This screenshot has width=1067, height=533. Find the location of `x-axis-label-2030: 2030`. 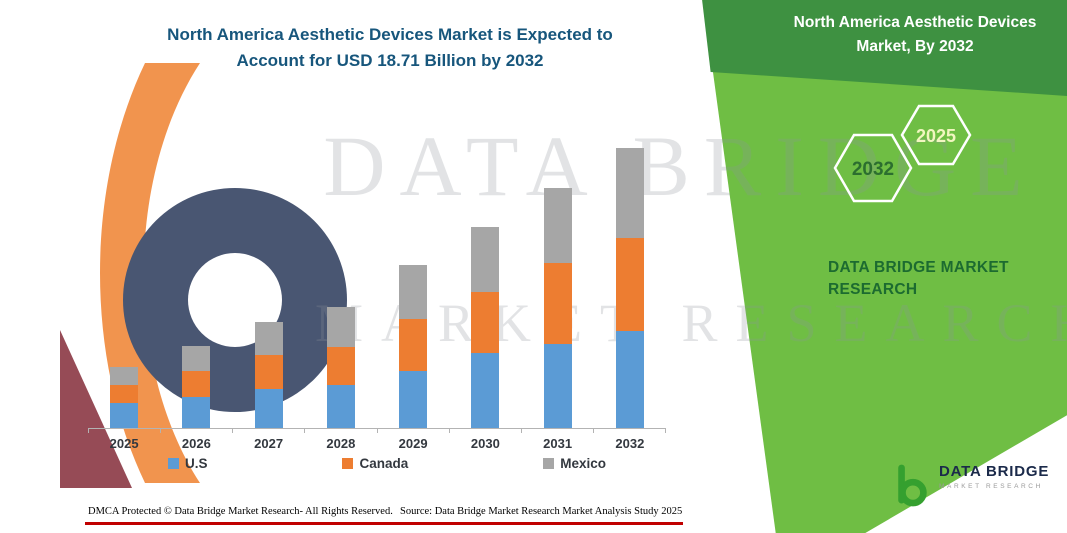

x-axis-label-2030: 2030 is located at coordinates (485, 443).